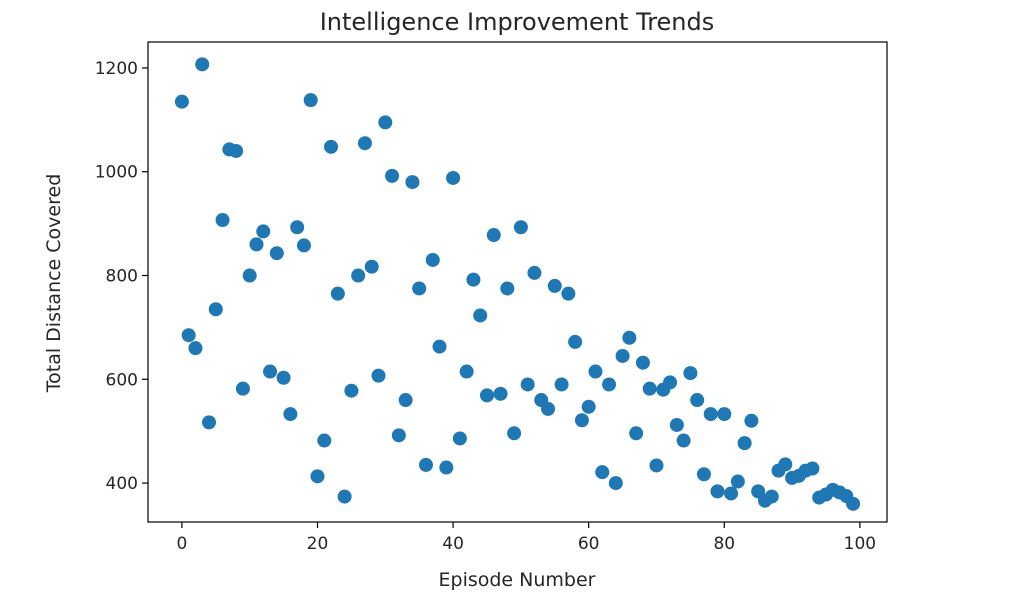  I want to click on y-axis: 400 600 800 1000 1200, so click(121, 276).